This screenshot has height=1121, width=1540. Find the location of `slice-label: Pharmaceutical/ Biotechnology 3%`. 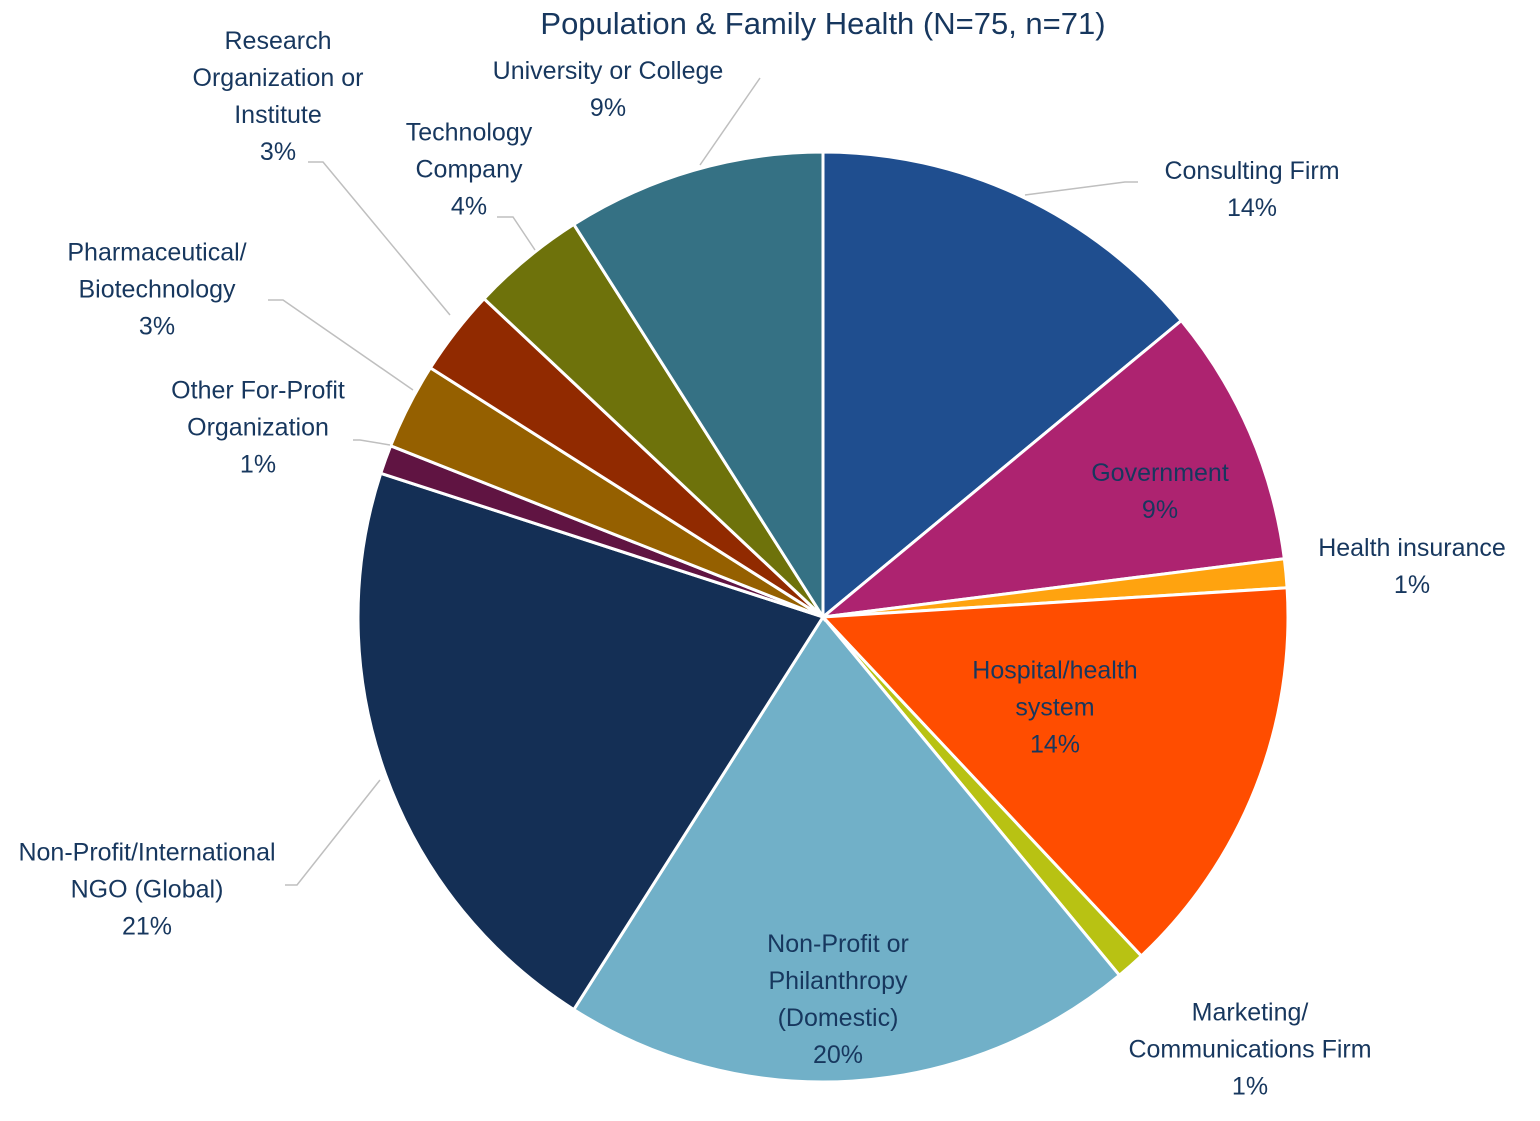

slice-label: Pharmaceutical/ Biotechnology 3% is located at coordinates (157, 290).